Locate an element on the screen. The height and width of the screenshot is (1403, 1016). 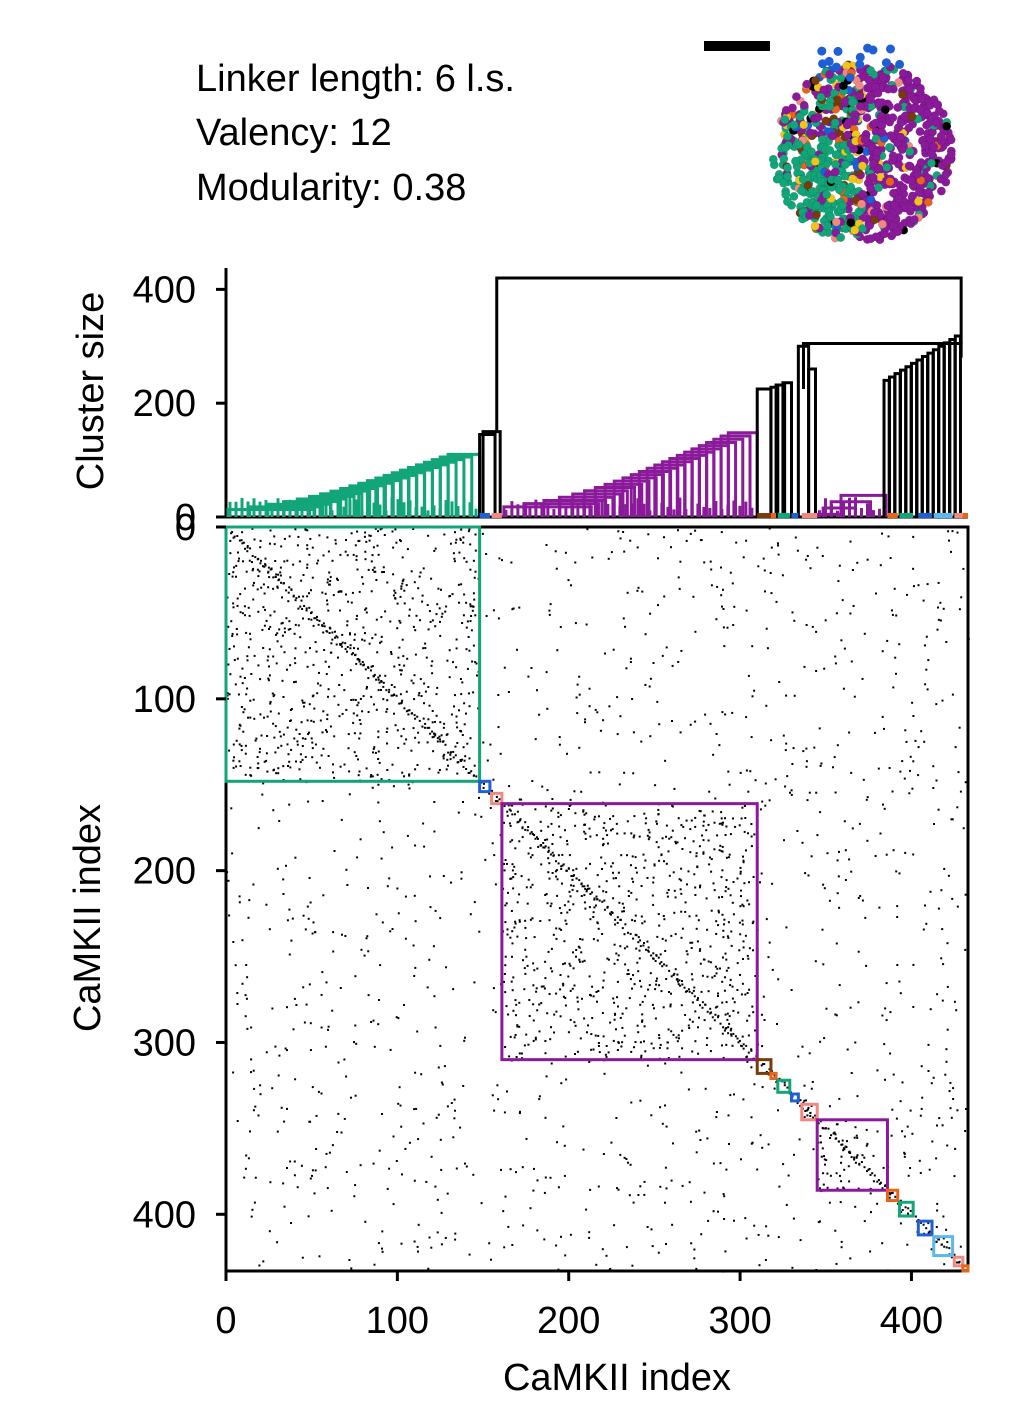
valency-text: Valency: 12 is located at coordinates (294, 133).